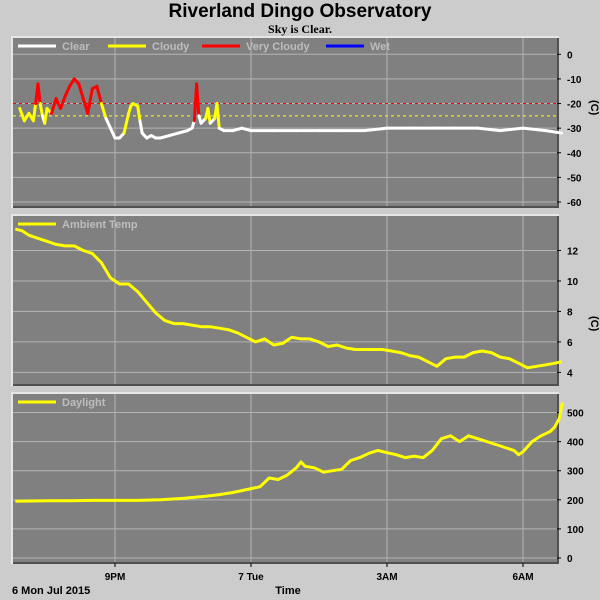 The width and height of the screenshot is (600, 600). Describe the element at coordinates (300, 29) in the screenshot. I see `chart-subtitle: Sky is Clear.` at that location.